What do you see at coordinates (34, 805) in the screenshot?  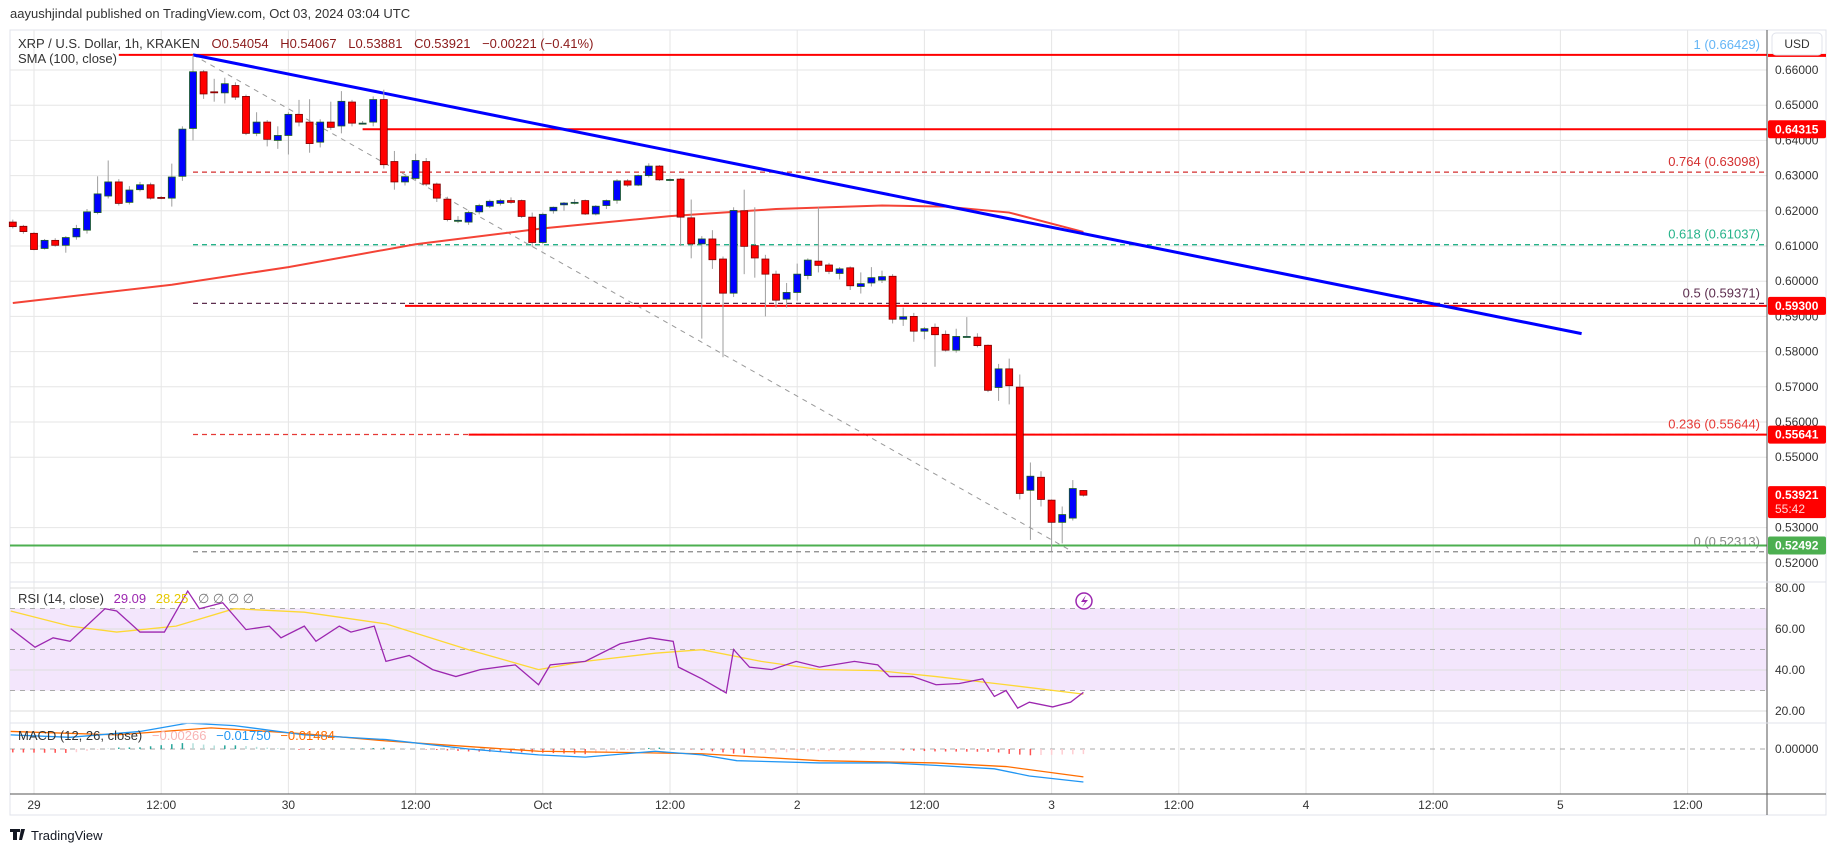 I see `time-tick-label: 29` at bounding box center [34, 805].